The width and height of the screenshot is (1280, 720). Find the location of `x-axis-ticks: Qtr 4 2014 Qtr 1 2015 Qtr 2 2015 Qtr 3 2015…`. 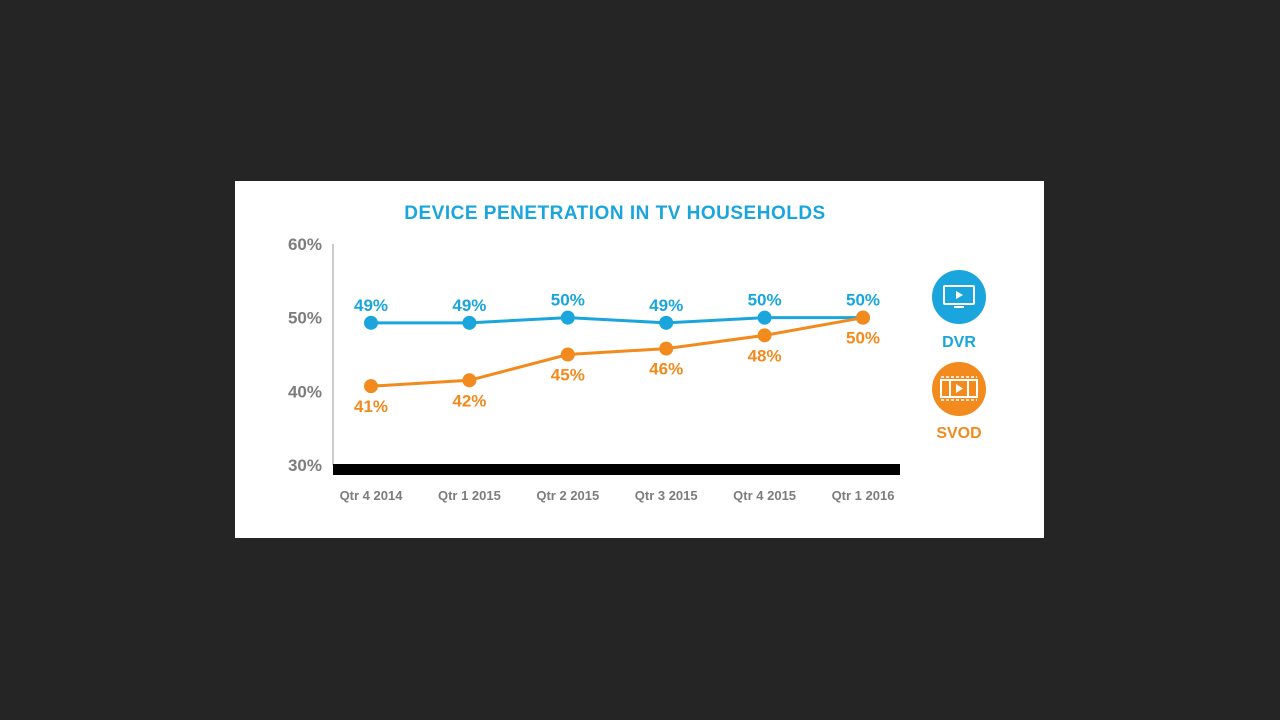

x-axis-ticks: Qtr 4 2014 Qtr 1 2015 Qtr 2 2015 Qtr 3 2015… is located at coordinates (617, 495).